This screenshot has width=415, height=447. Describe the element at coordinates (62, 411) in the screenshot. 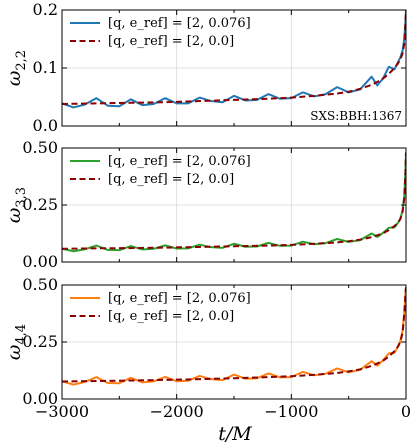

I see `x-tick-label: −3000` at that location.